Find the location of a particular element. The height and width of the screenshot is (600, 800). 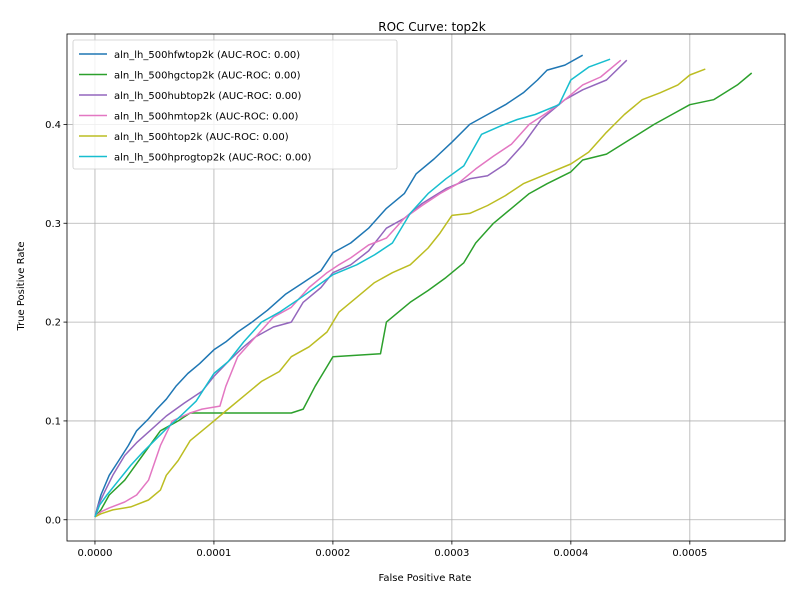

legend-entry-1: aln_lh_500hgctop2k (AUC-ROC: 0.00) is located at coordinates (207, 76).